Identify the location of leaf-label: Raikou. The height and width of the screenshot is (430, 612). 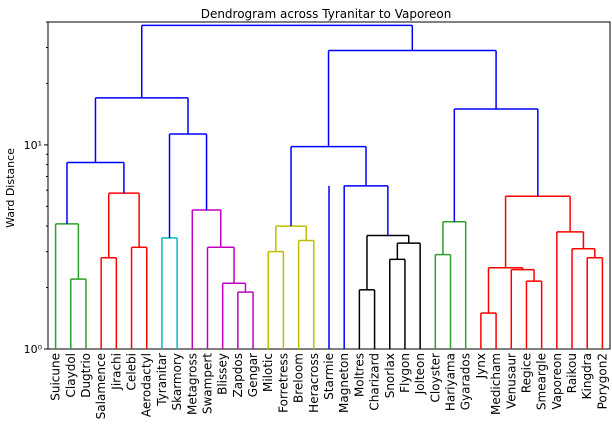
(572, 373).